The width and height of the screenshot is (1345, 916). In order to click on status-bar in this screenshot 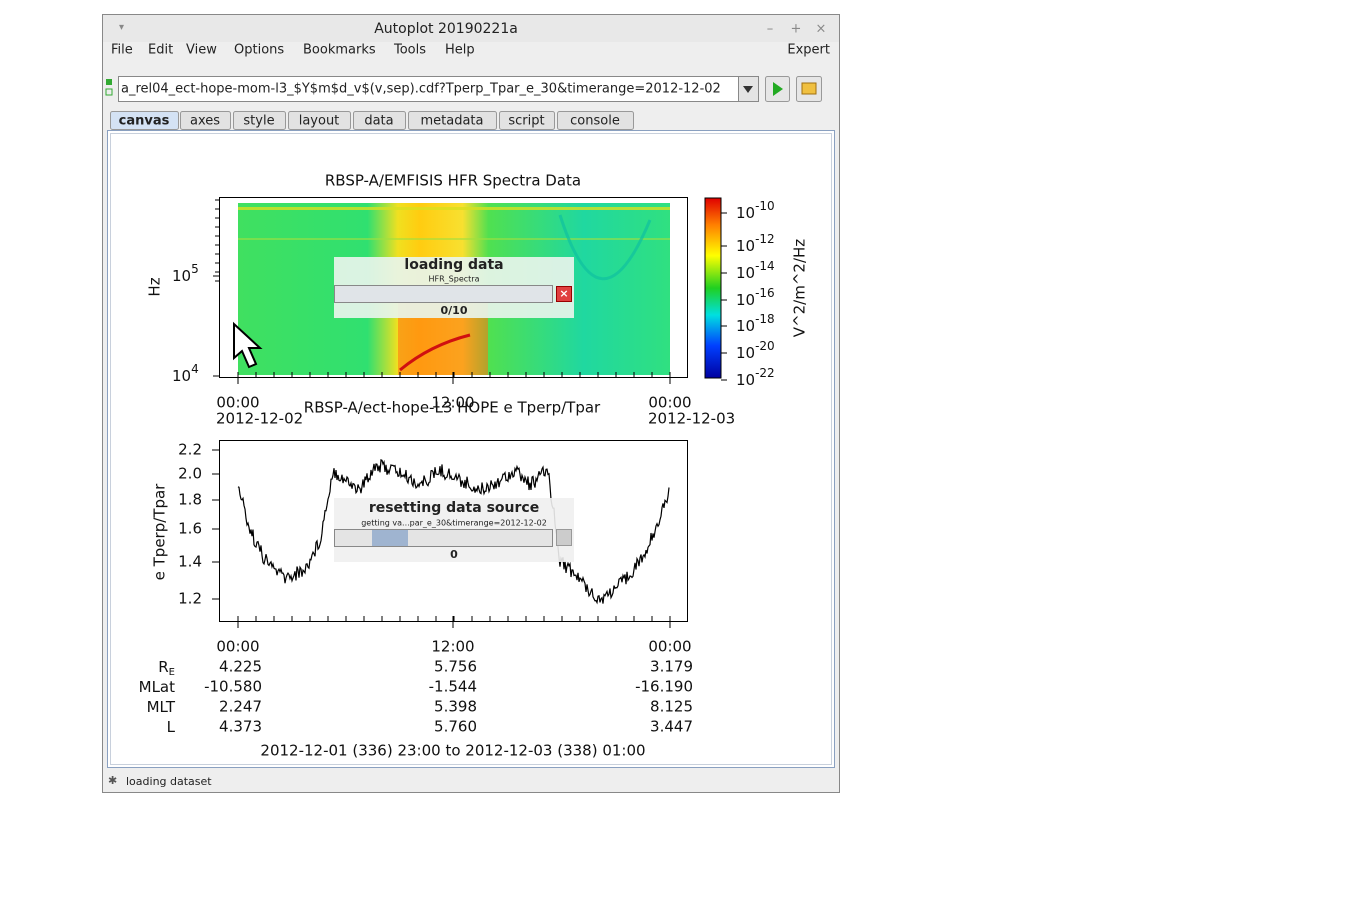, I will do `click(471, 781)`.